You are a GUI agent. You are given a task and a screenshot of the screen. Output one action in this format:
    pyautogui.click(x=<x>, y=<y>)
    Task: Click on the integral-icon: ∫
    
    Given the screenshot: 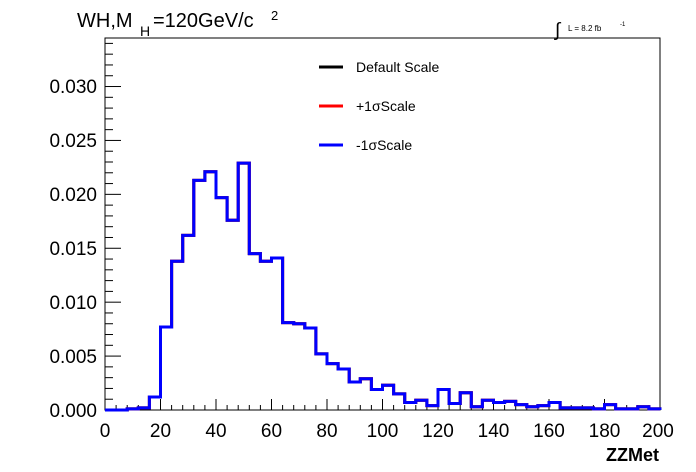 What is the action you would take?
    pyautogui.click(x=558, y=30)
    